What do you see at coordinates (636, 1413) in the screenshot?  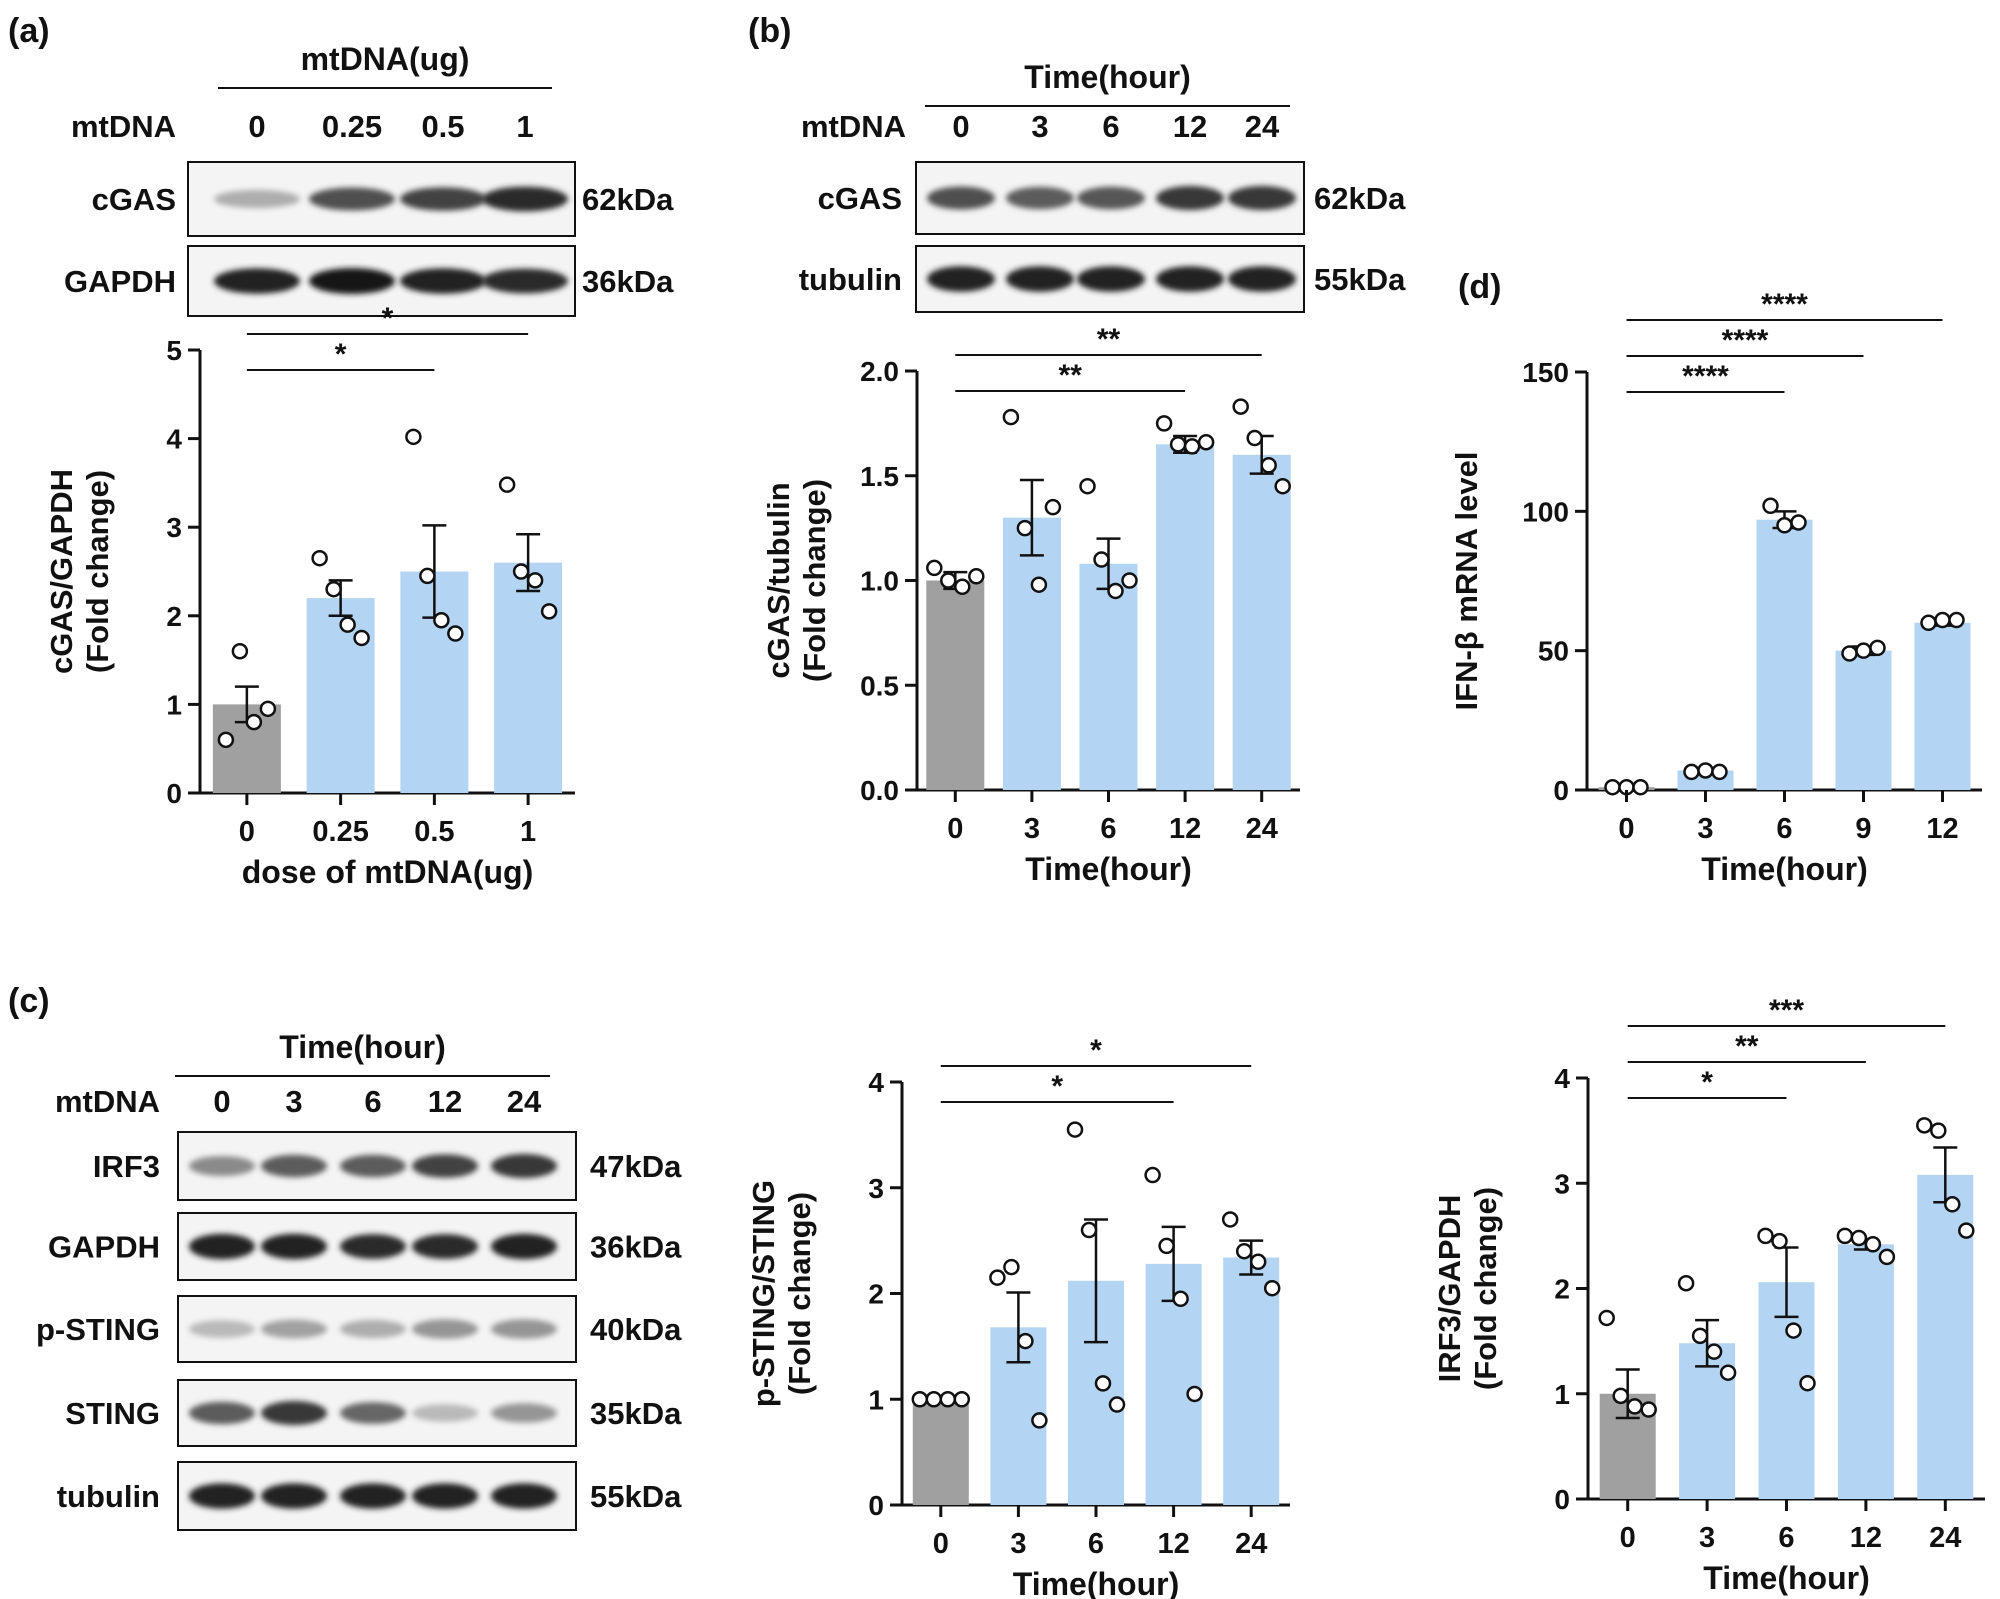 I see `blot-kda-label: 35kDa` at bounding box center [636, 1413].